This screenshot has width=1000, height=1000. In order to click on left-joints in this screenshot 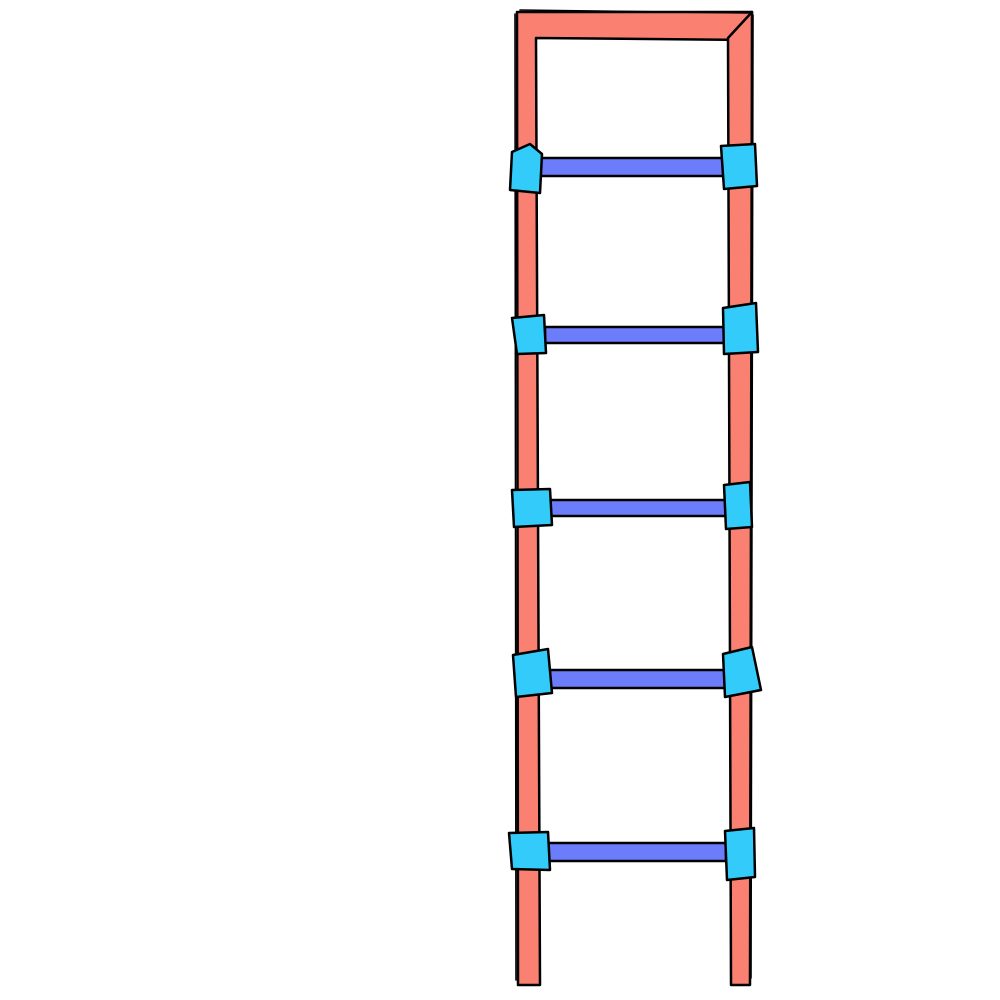, I will do `click(530, 507)`.